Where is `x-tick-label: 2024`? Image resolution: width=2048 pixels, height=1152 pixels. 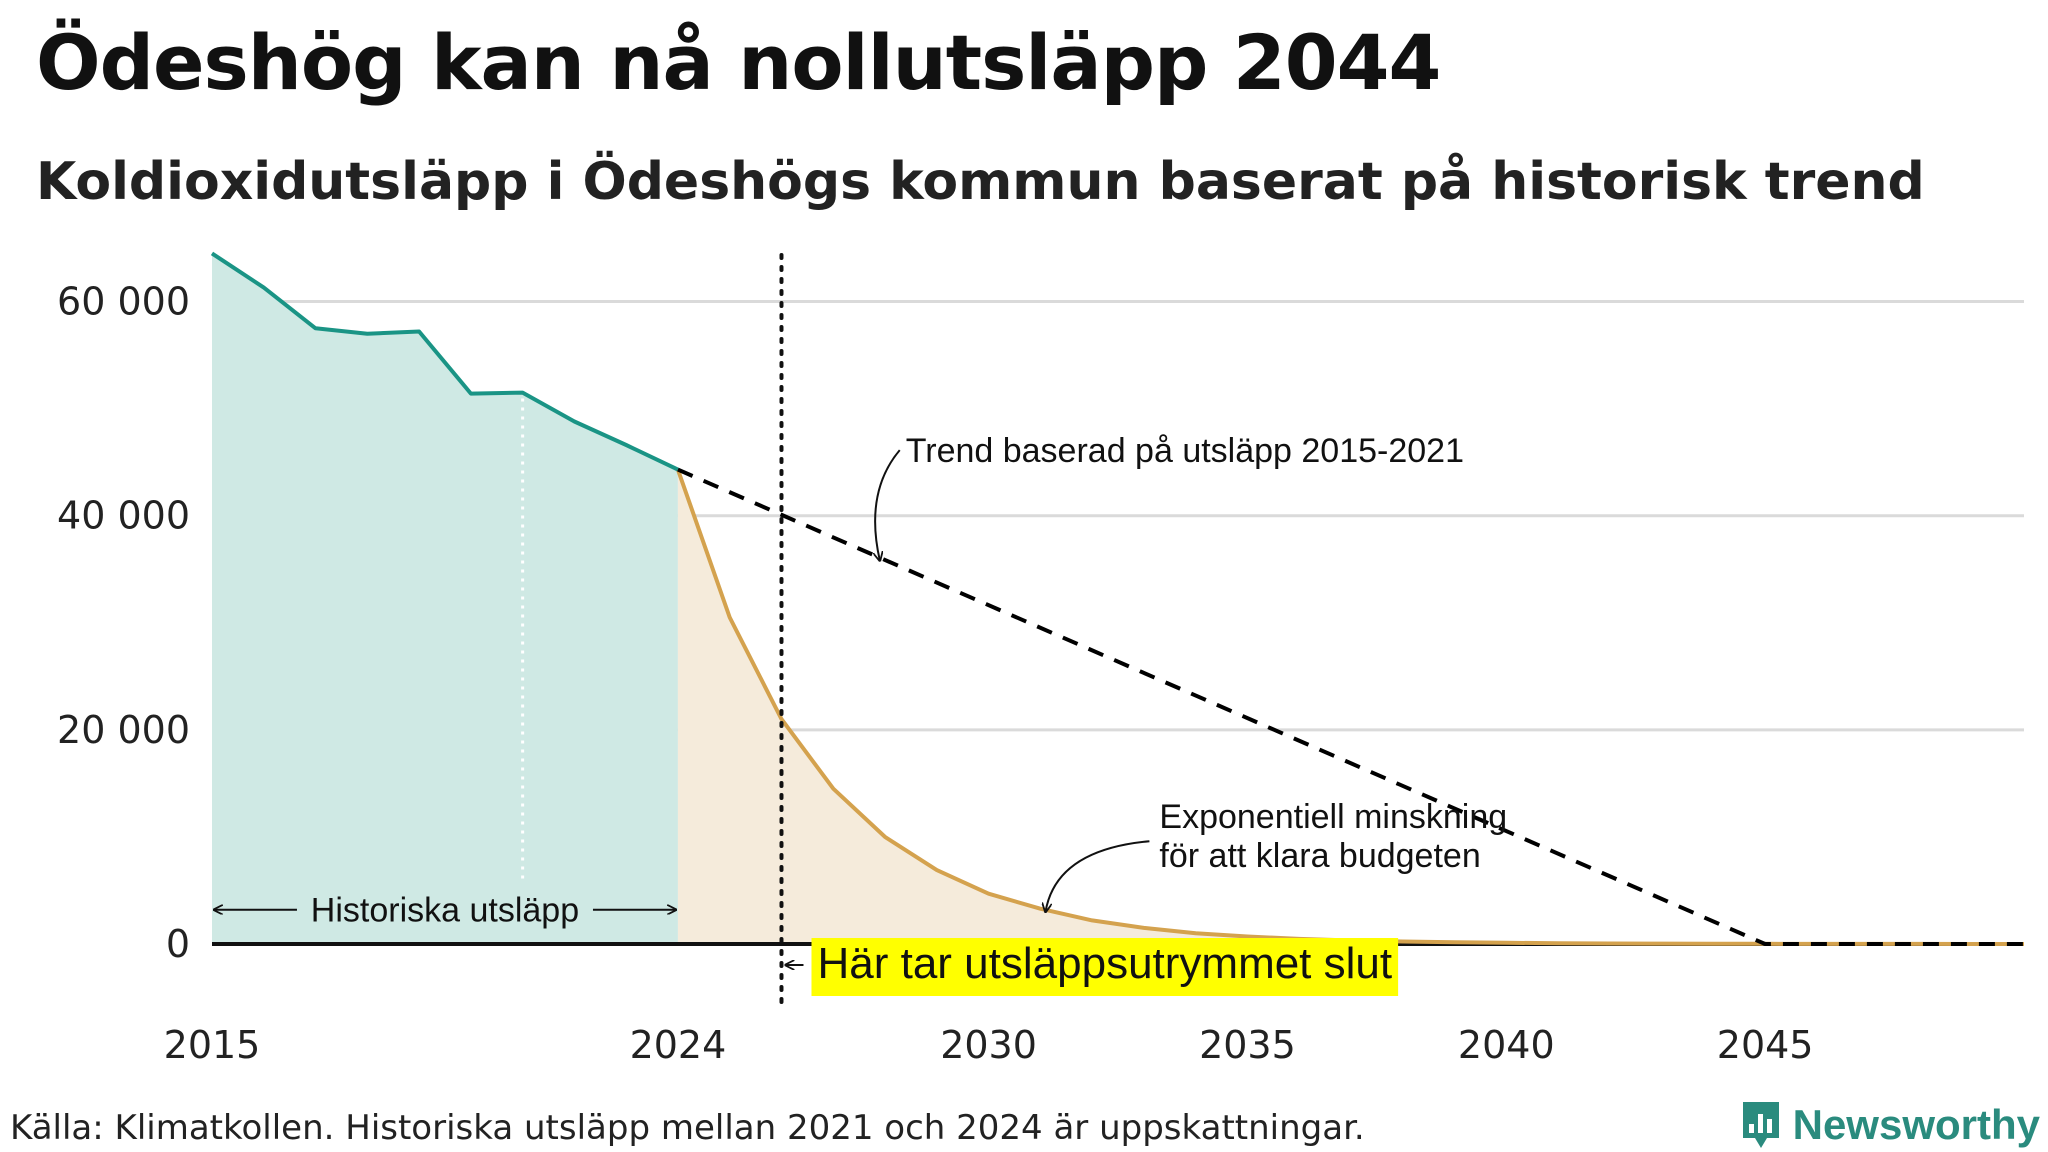
x-tick-label: 2024 is located at coordinates (678, 1045).